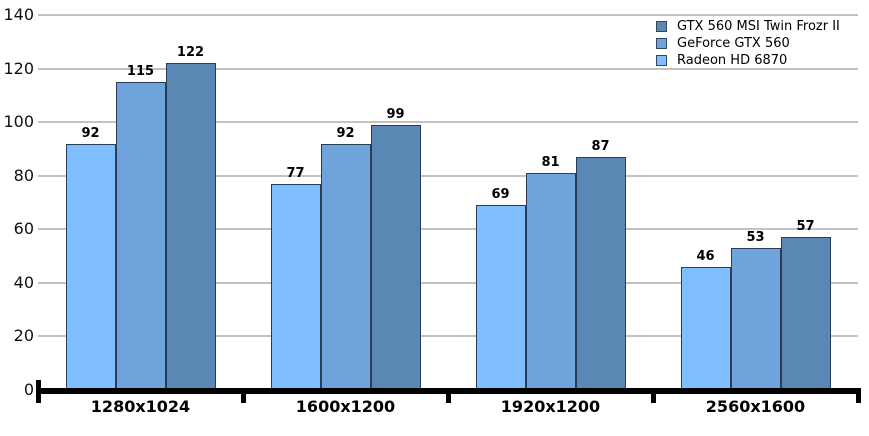 This screenshot has width=869, height=436. What do you see at coordinates (732, 60) in the screenshot?
I see `legend-label: Radeon HD 6870` at bounding box center [732, 60].